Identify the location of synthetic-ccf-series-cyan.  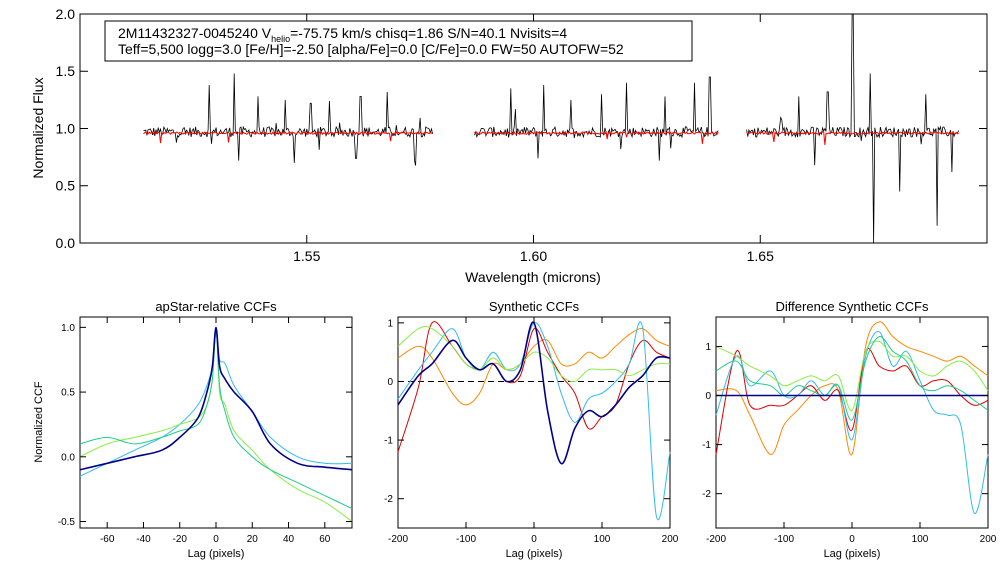
(534, 421).